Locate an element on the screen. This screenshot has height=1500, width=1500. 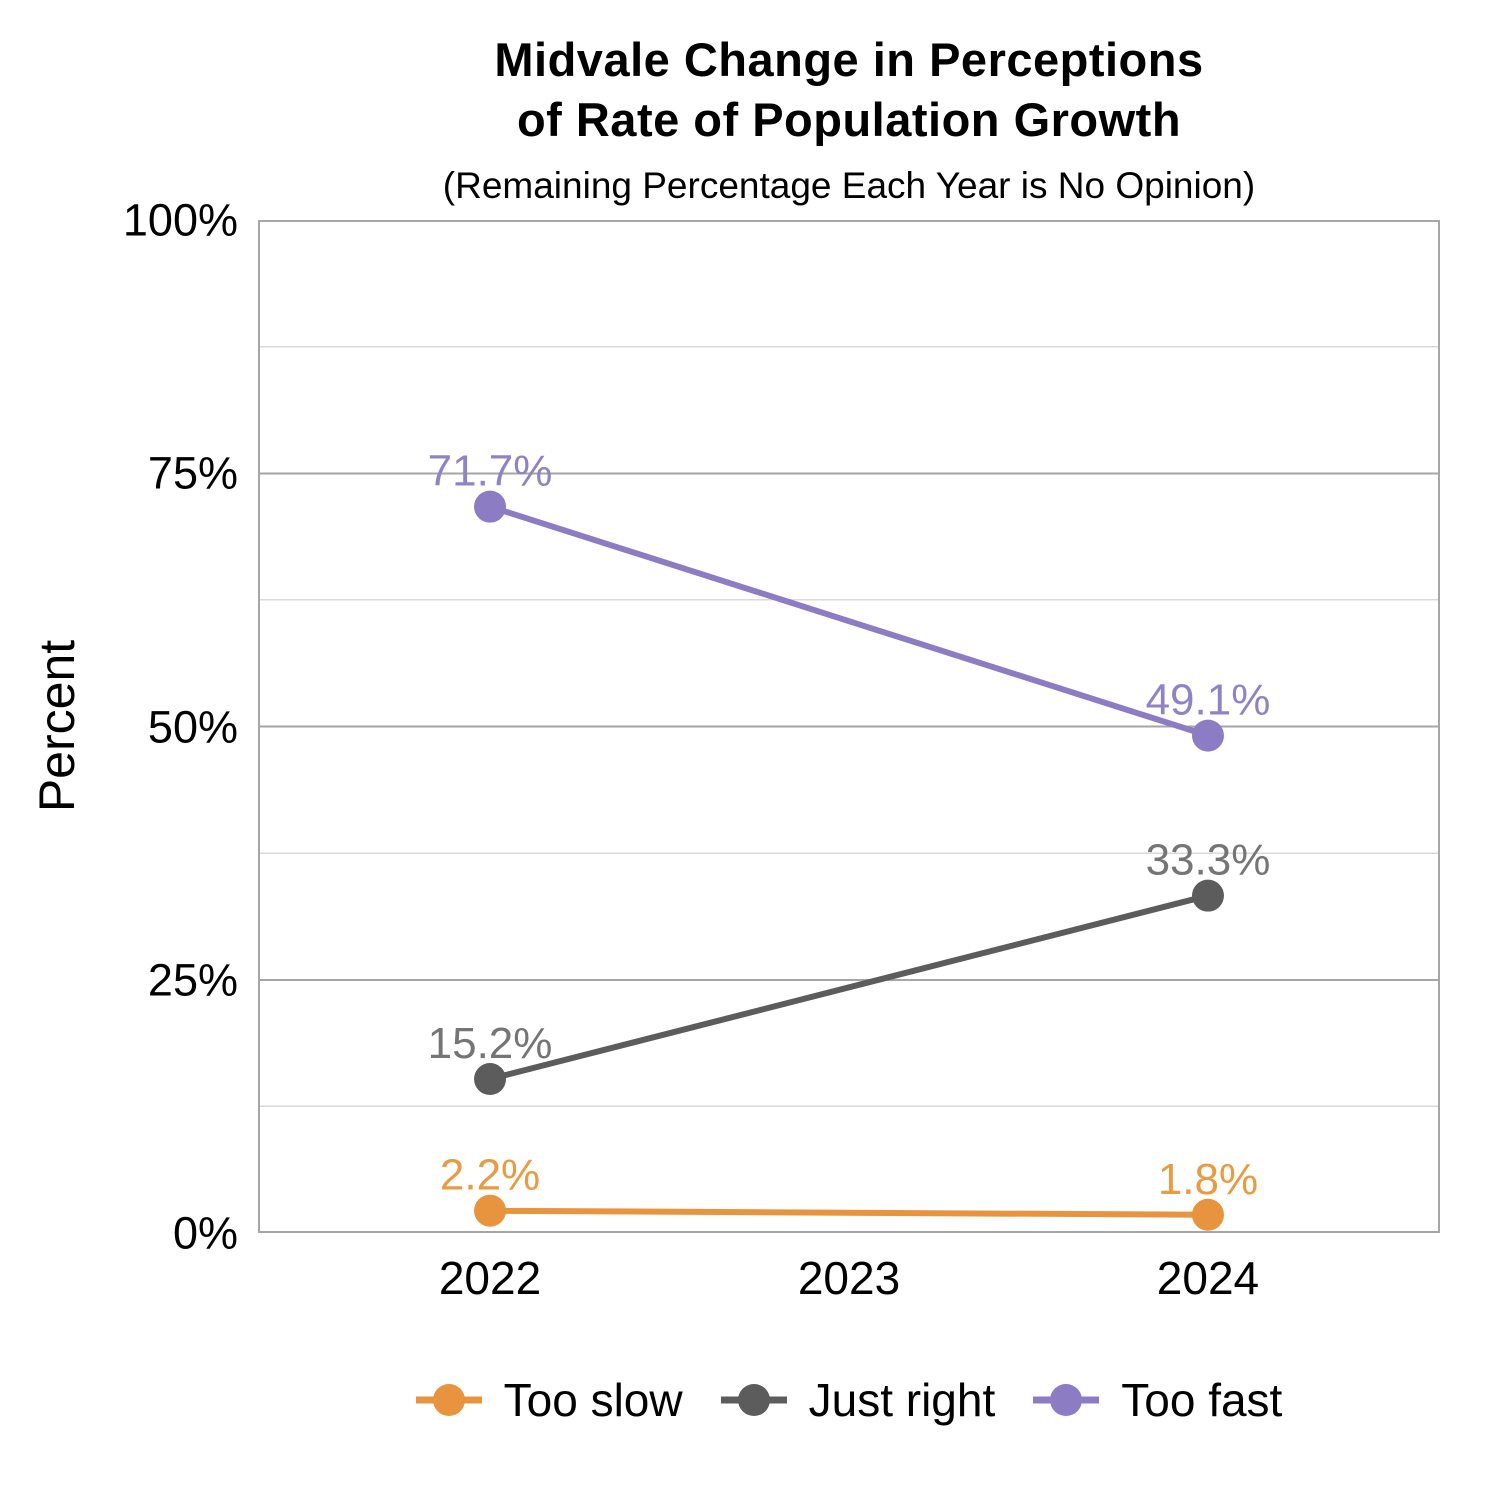
y-tick-label: 50% is located at coordinates (192, 726).